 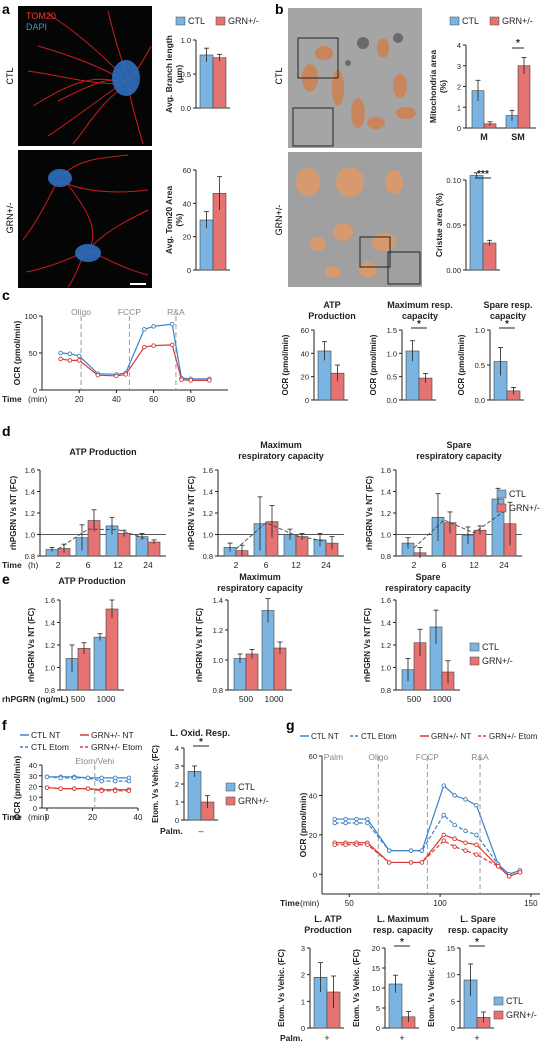 What do you see at coordinates (478, 930) in the screenshot?
I see `g-bar-title: resp. capacity` at bounding box center [478, 930].